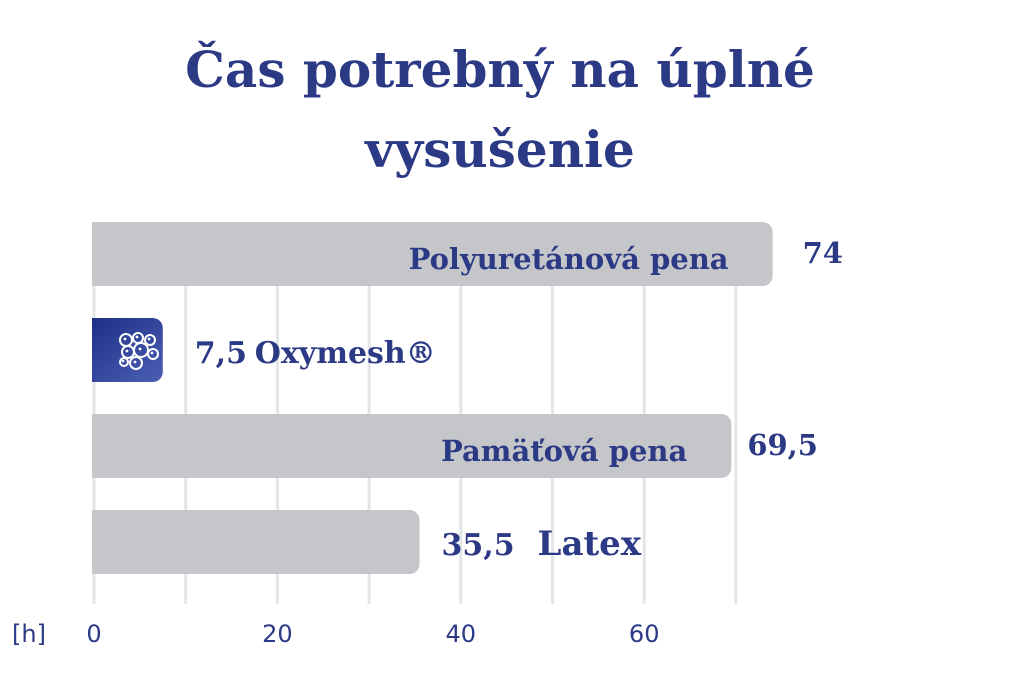 Image resolution: width=1024 pixels, height=681 pixels. What do you see at coordinates (500, 69) in the screenshot?
I see `chart-title-line-1: Čas potrebný na úplné` at bounding box center [500, 69].